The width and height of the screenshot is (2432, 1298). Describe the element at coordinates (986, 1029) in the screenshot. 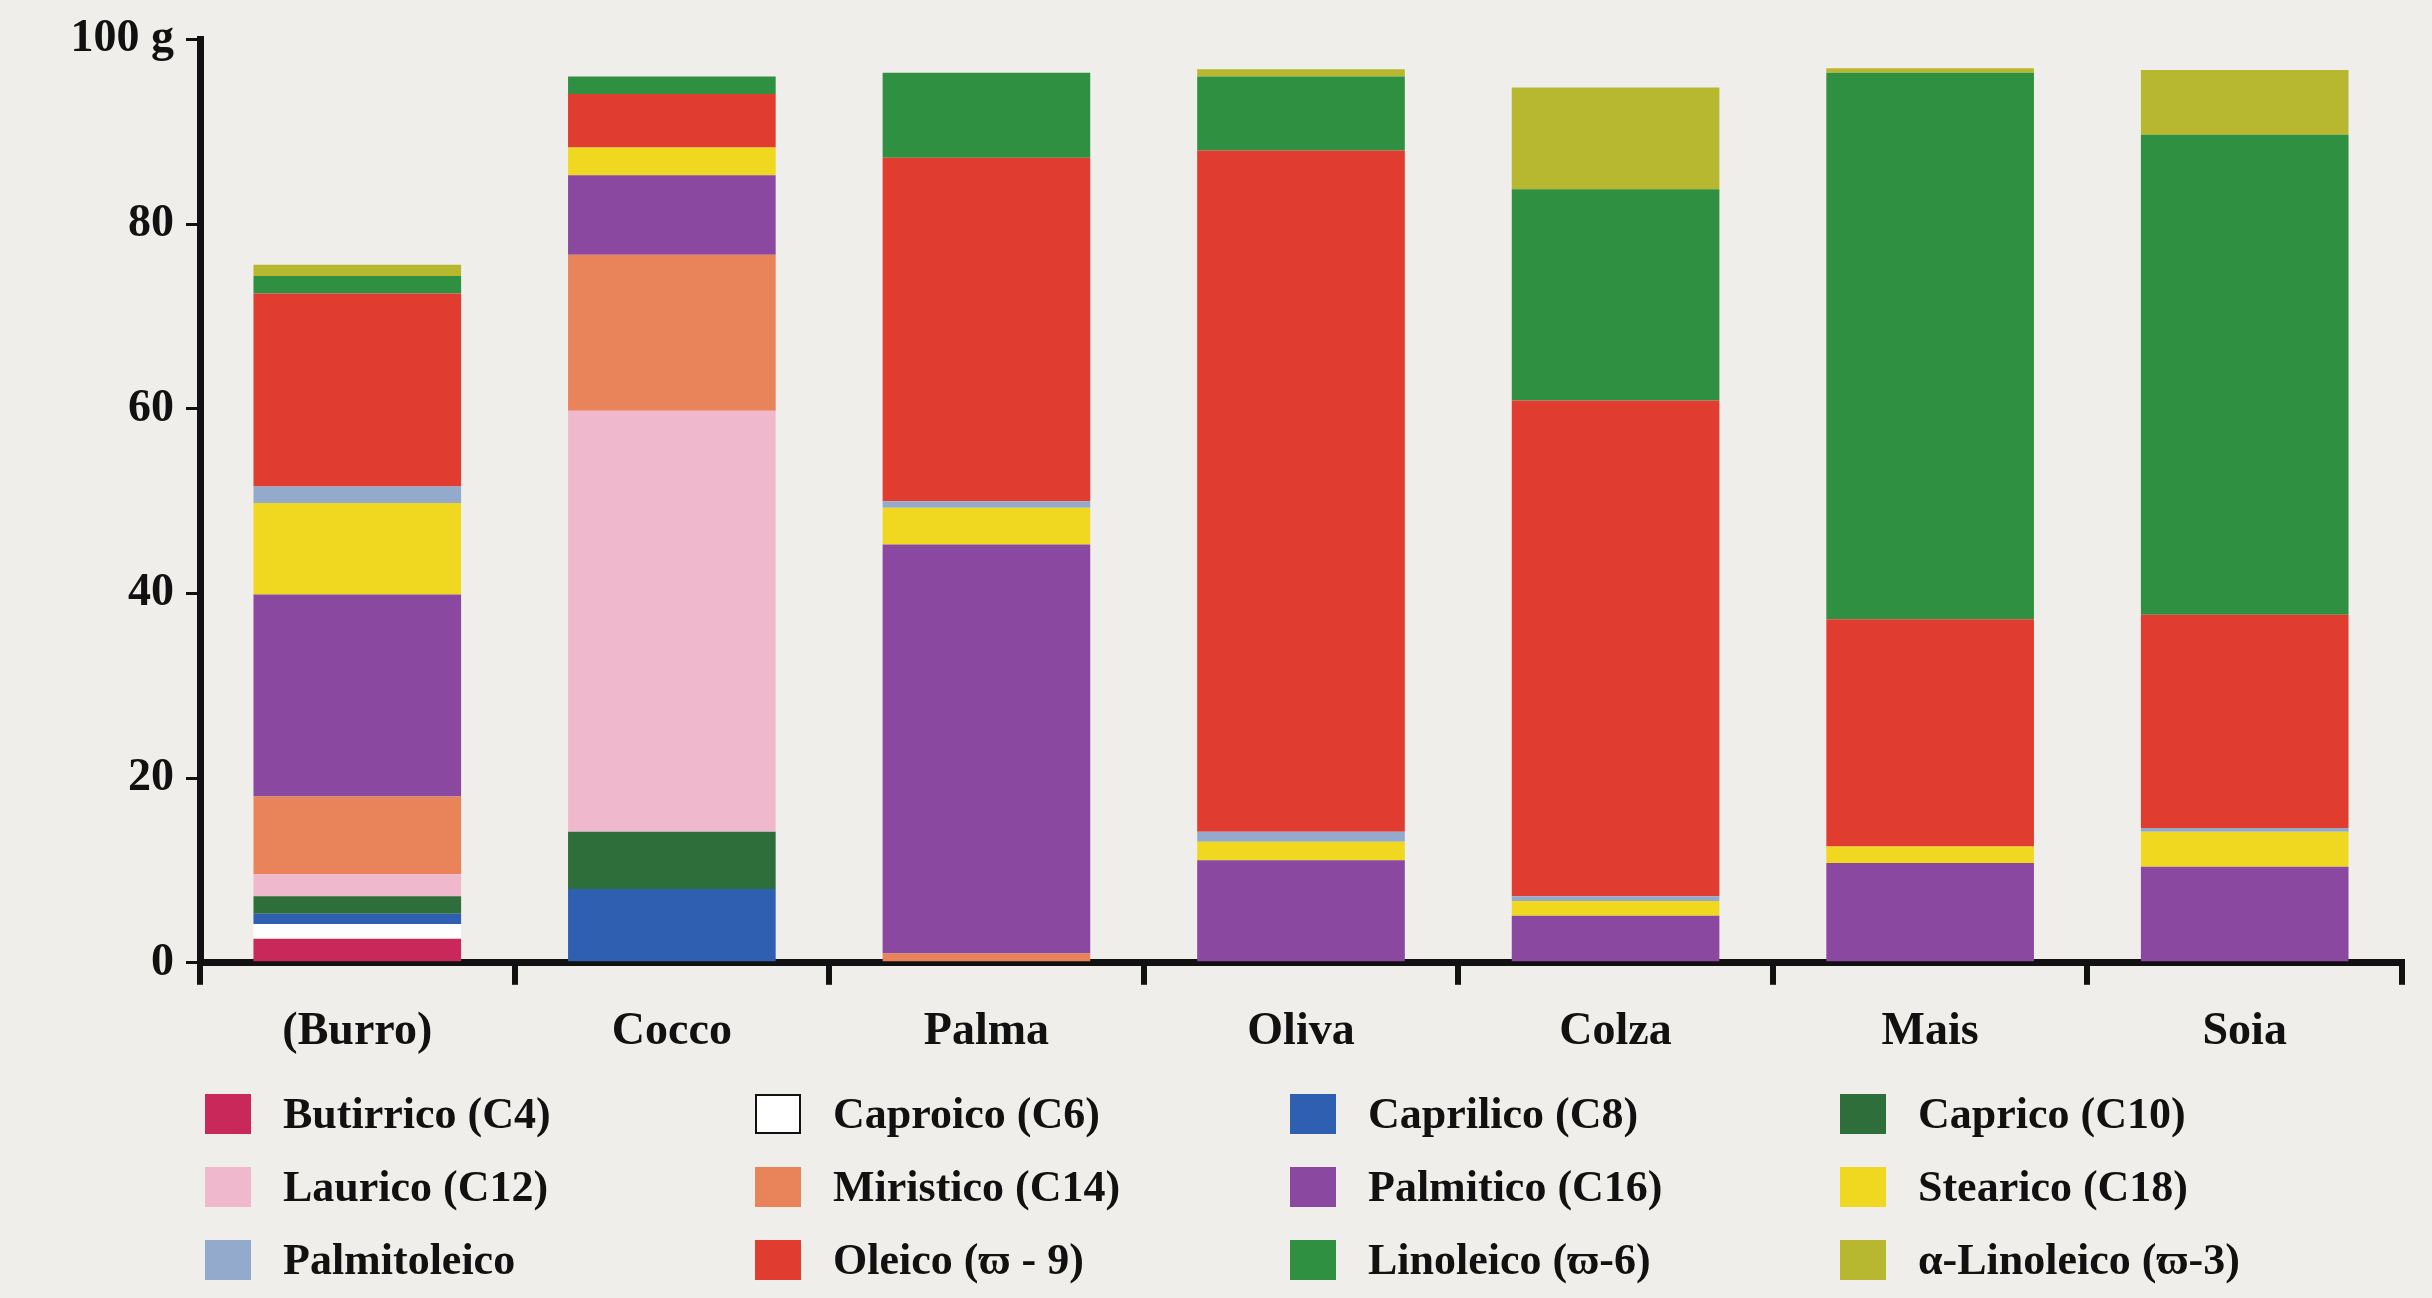

I see `x-tick-label: Palma` at that location.